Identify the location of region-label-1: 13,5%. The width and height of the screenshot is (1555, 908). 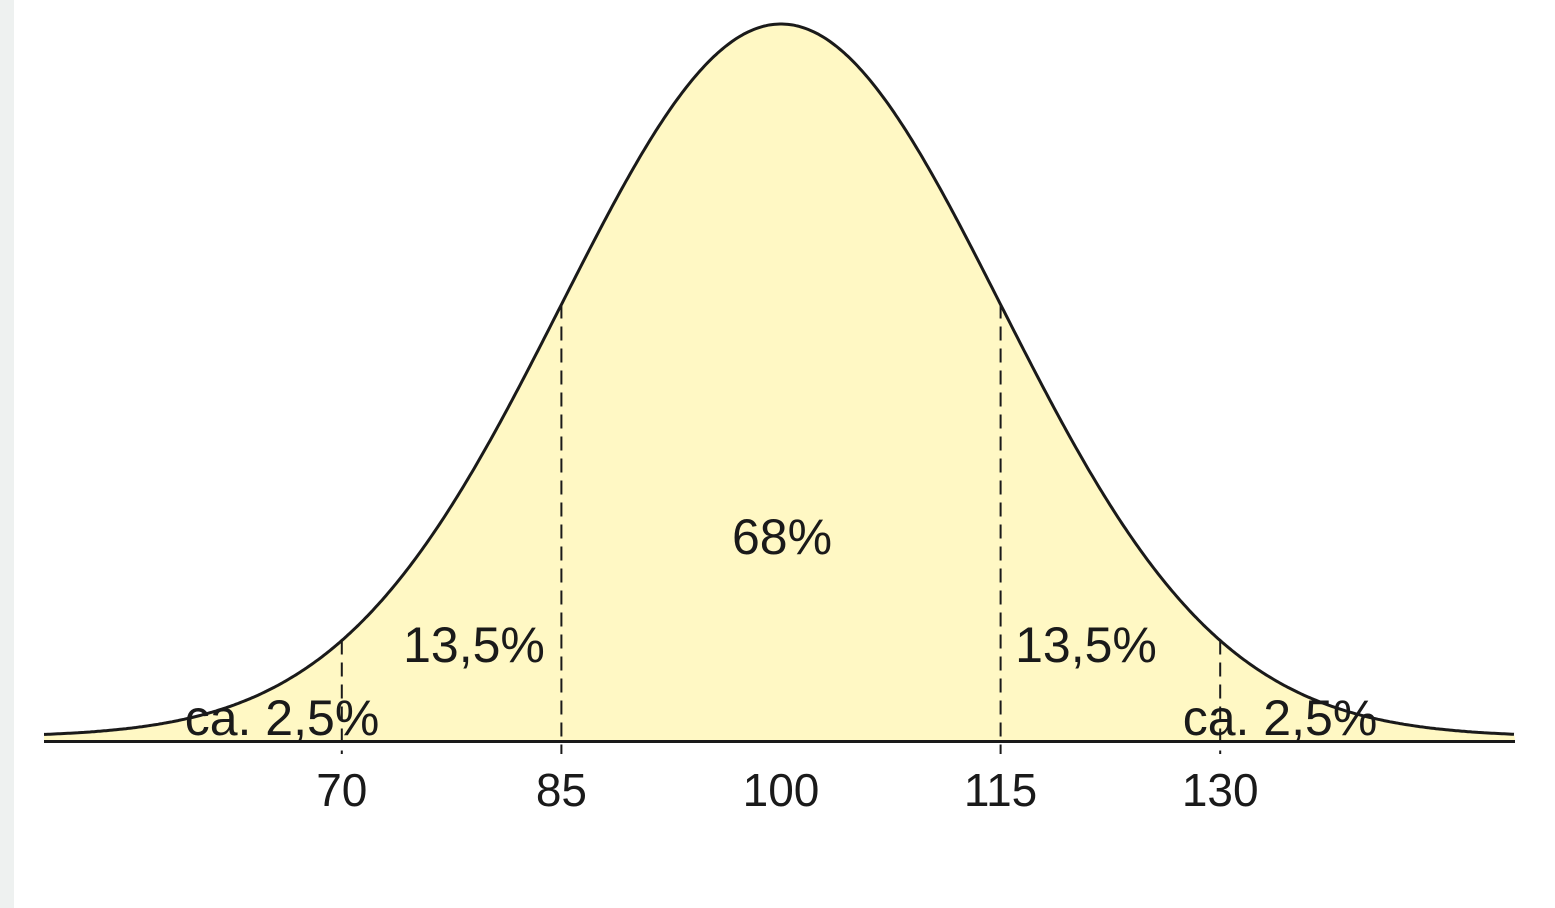
(474, 645).